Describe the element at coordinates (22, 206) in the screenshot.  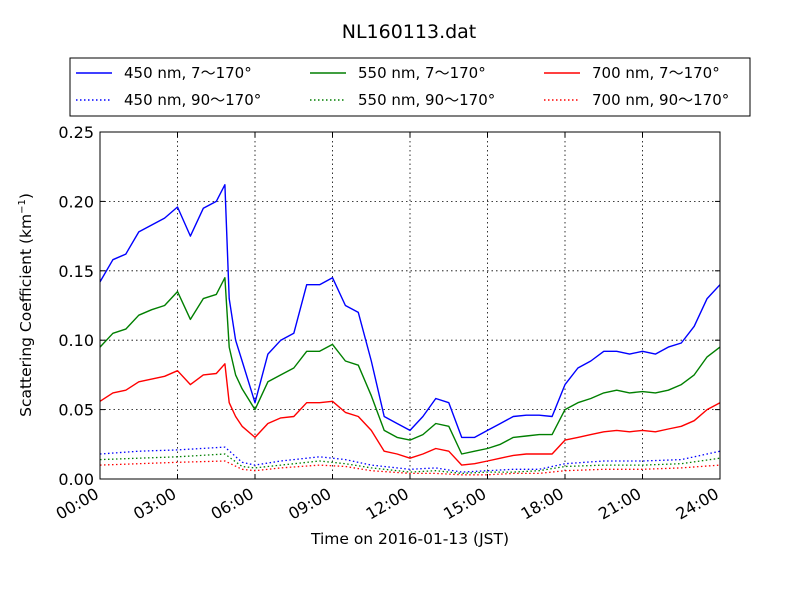
I see `y-axis-label-exponent: −1` at that location.